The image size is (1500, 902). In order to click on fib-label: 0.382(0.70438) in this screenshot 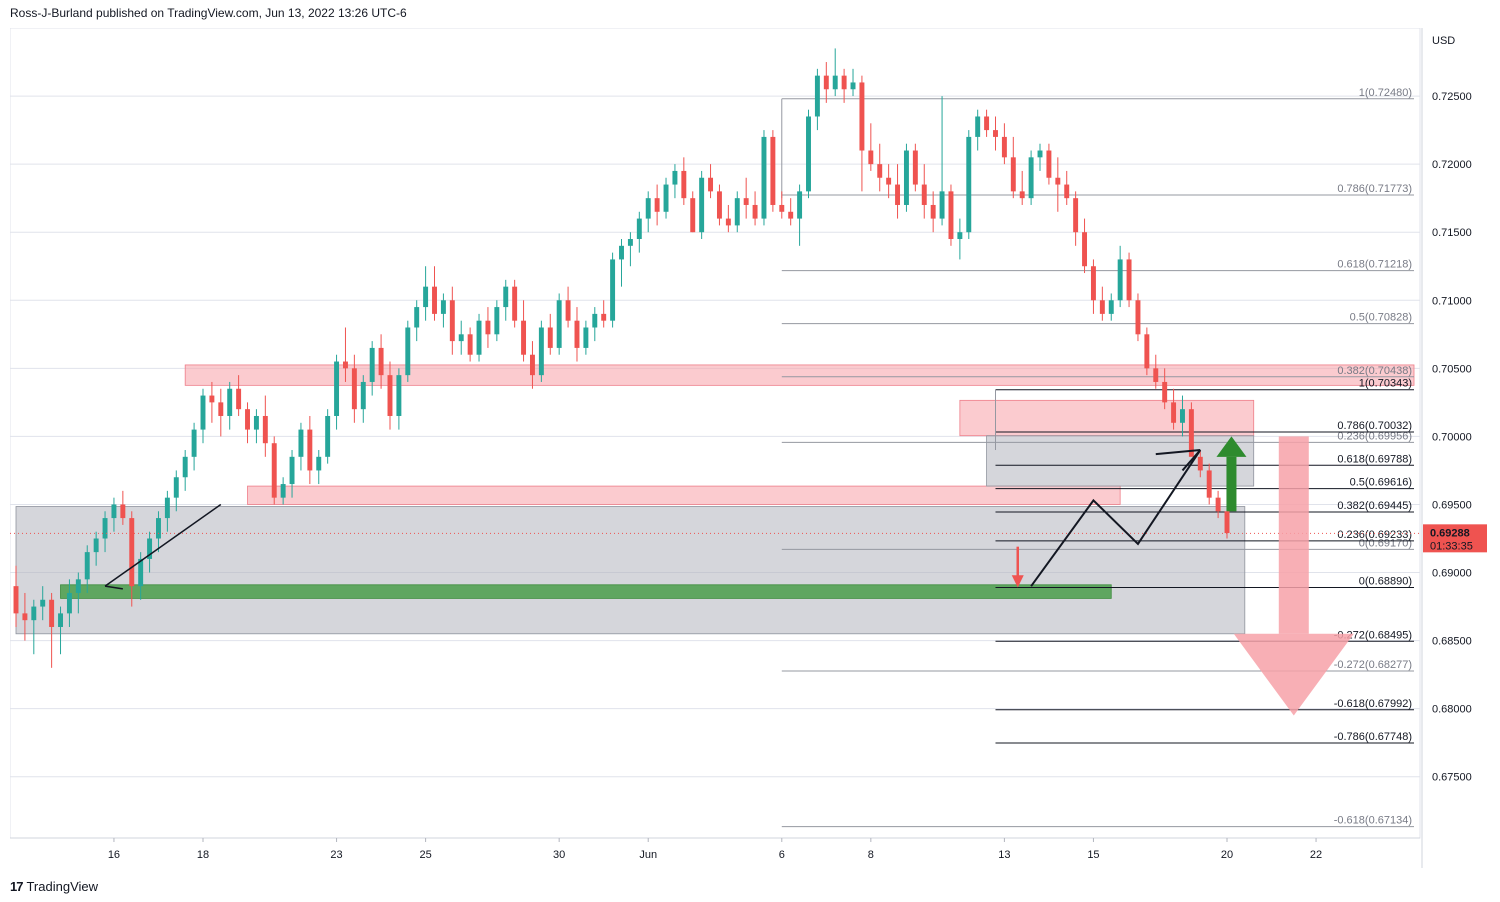, I will do `click(1374, 371)`.